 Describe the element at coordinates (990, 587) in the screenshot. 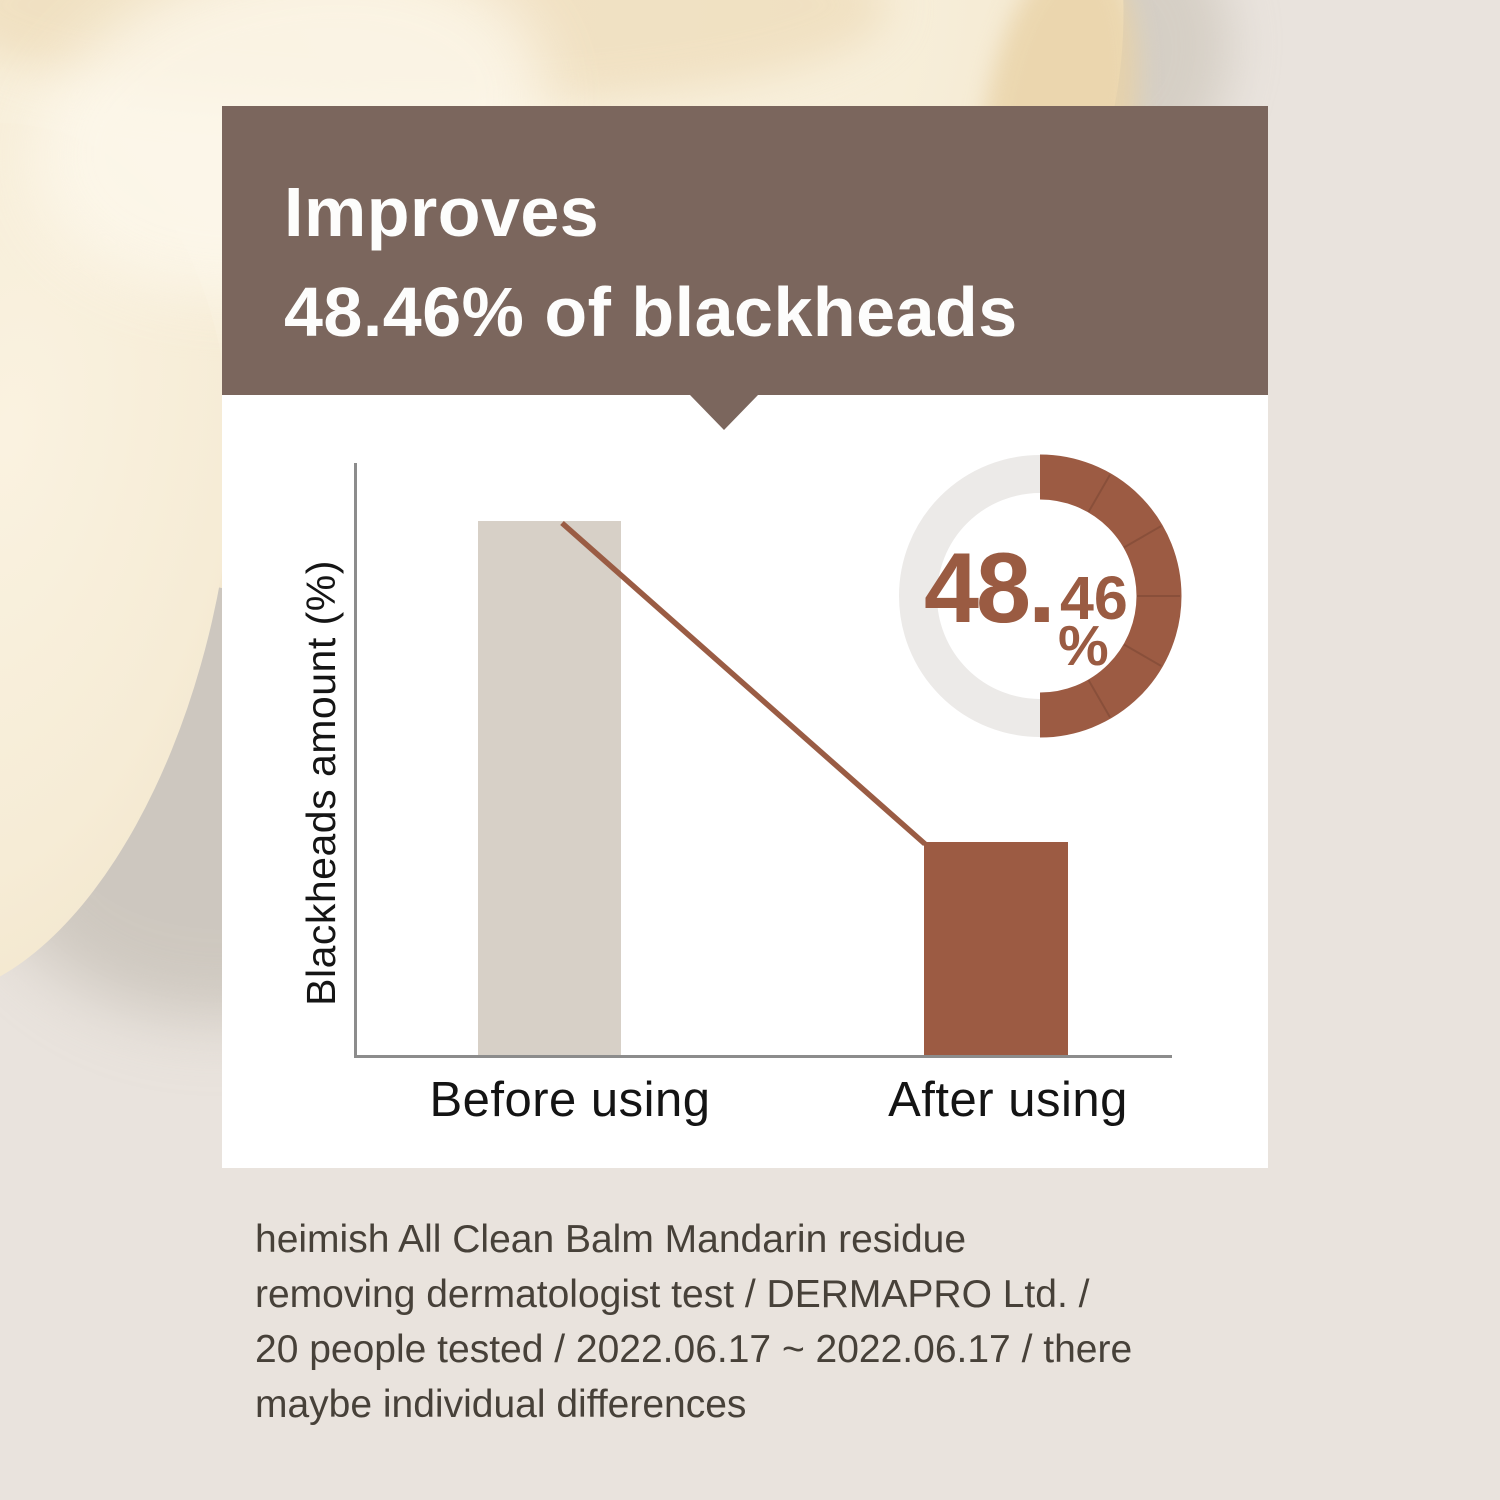

I see `gauge-value-integer: 48.` at that location.